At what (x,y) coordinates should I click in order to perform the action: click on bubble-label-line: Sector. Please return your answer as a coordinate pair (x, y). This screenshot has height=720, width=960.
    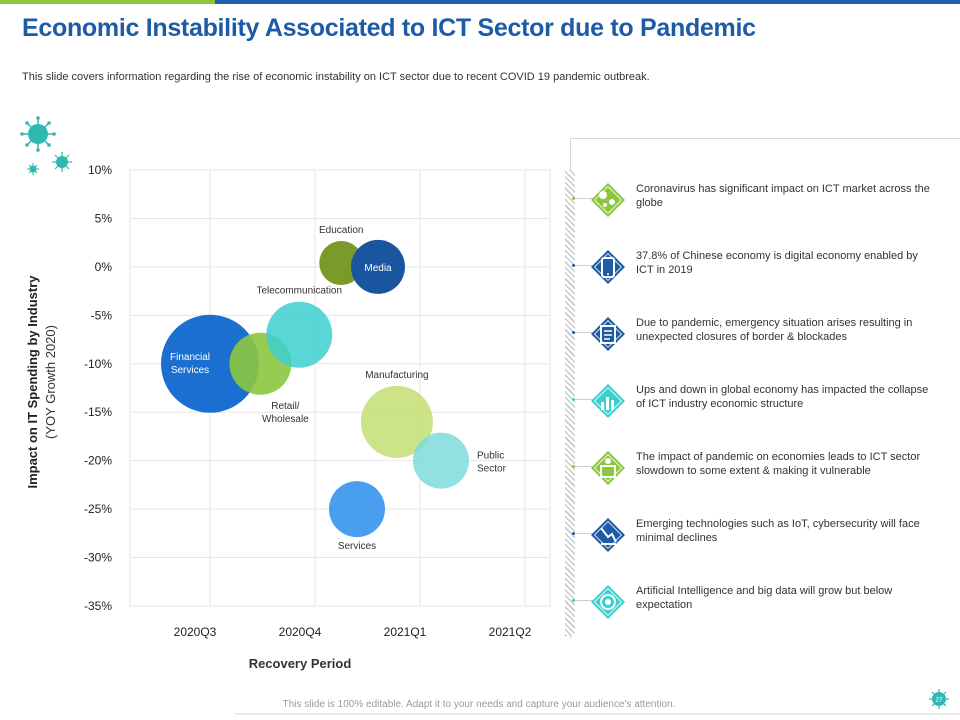
    Looking at the image, I should click on (492, 469).